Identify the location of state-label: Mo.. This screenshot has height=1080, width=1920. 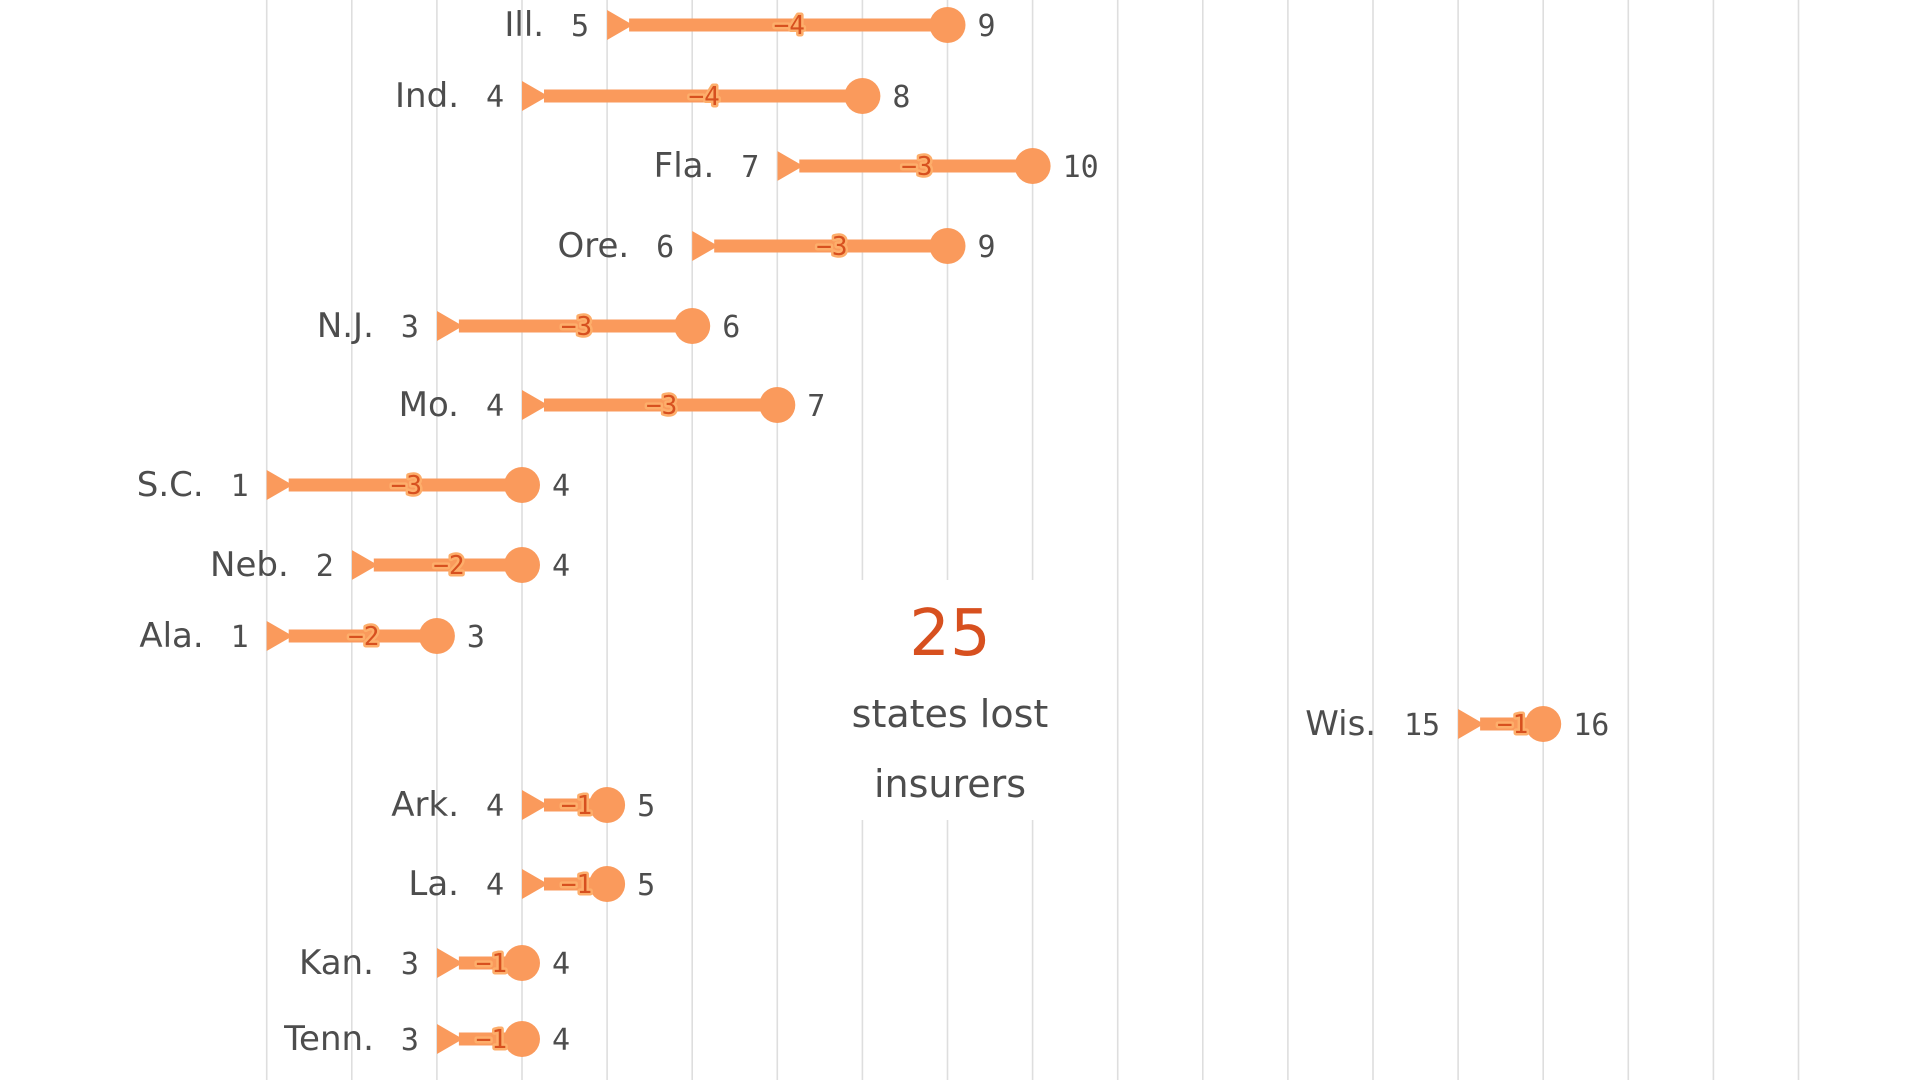
(429, 405).